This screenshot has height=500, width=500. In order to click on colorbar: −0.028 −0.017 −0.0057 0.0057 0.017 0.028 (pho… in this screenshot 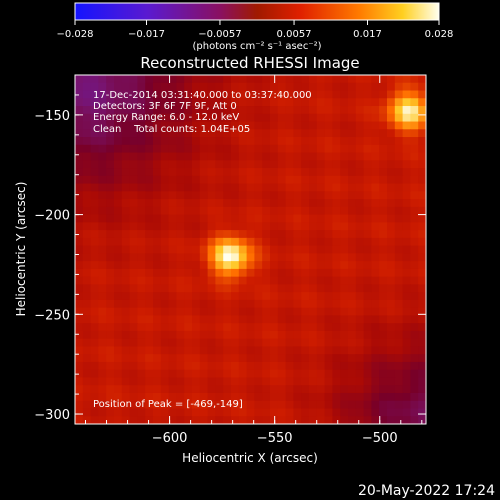, I will do `click(254, 27)`.